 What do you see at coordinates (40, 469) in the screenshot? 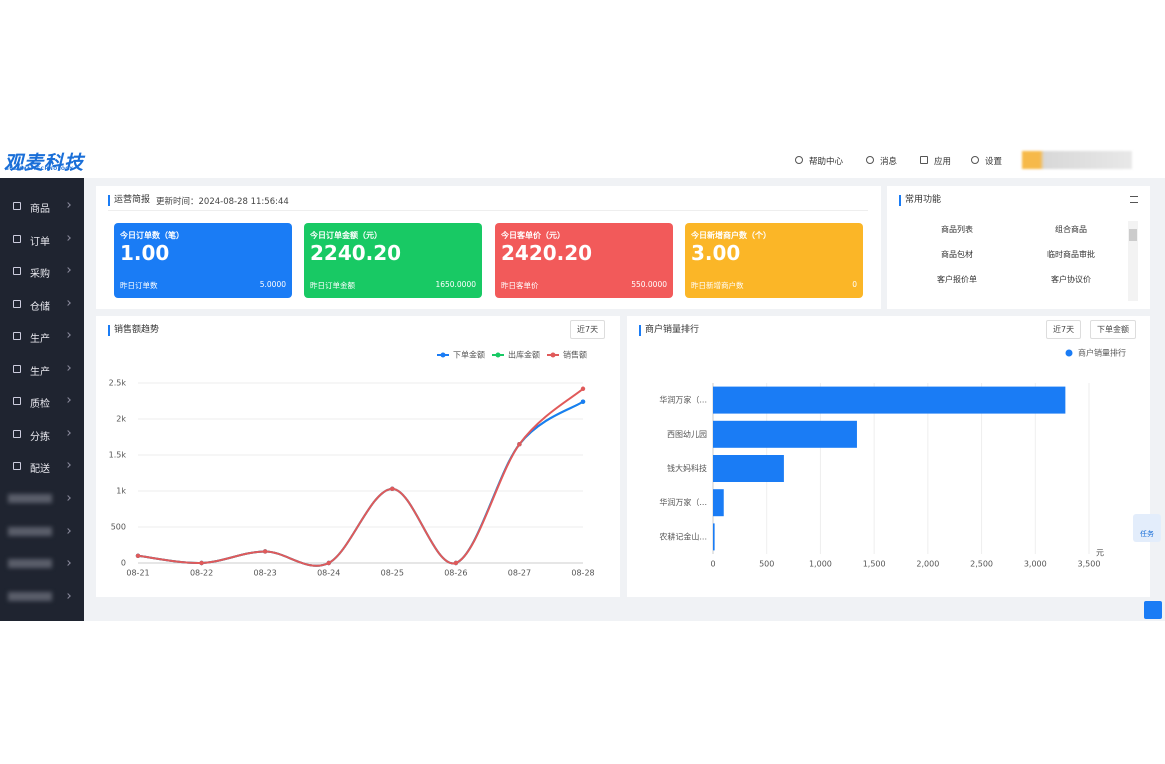
I see `menu-item: 配送` at bounding box center [40, 469].